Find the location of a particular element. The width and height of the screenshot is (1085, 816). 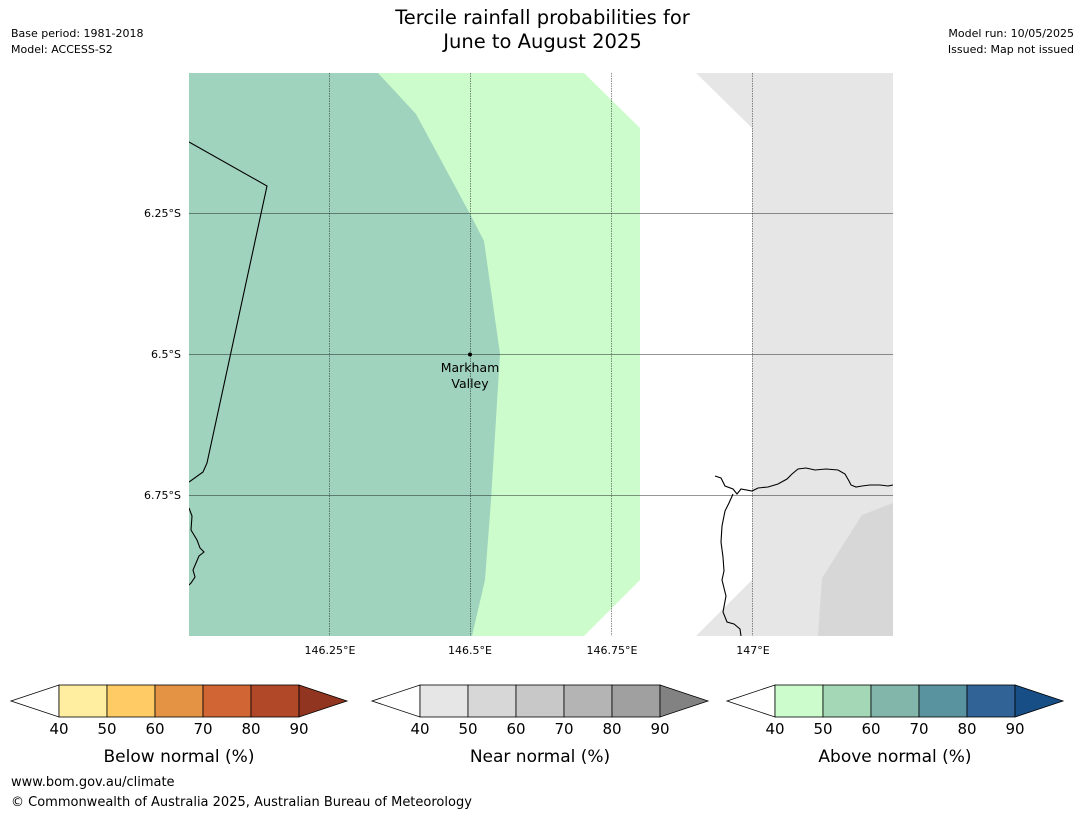

model-name: Model: ACCESS-S2 is located at coordinates (62, 49).